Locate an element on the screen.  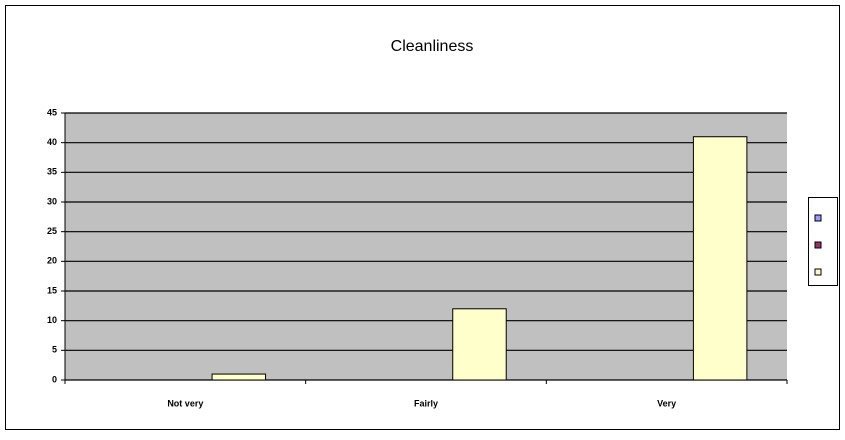
x-tick-label: Very is located at coordinates (666, 403).